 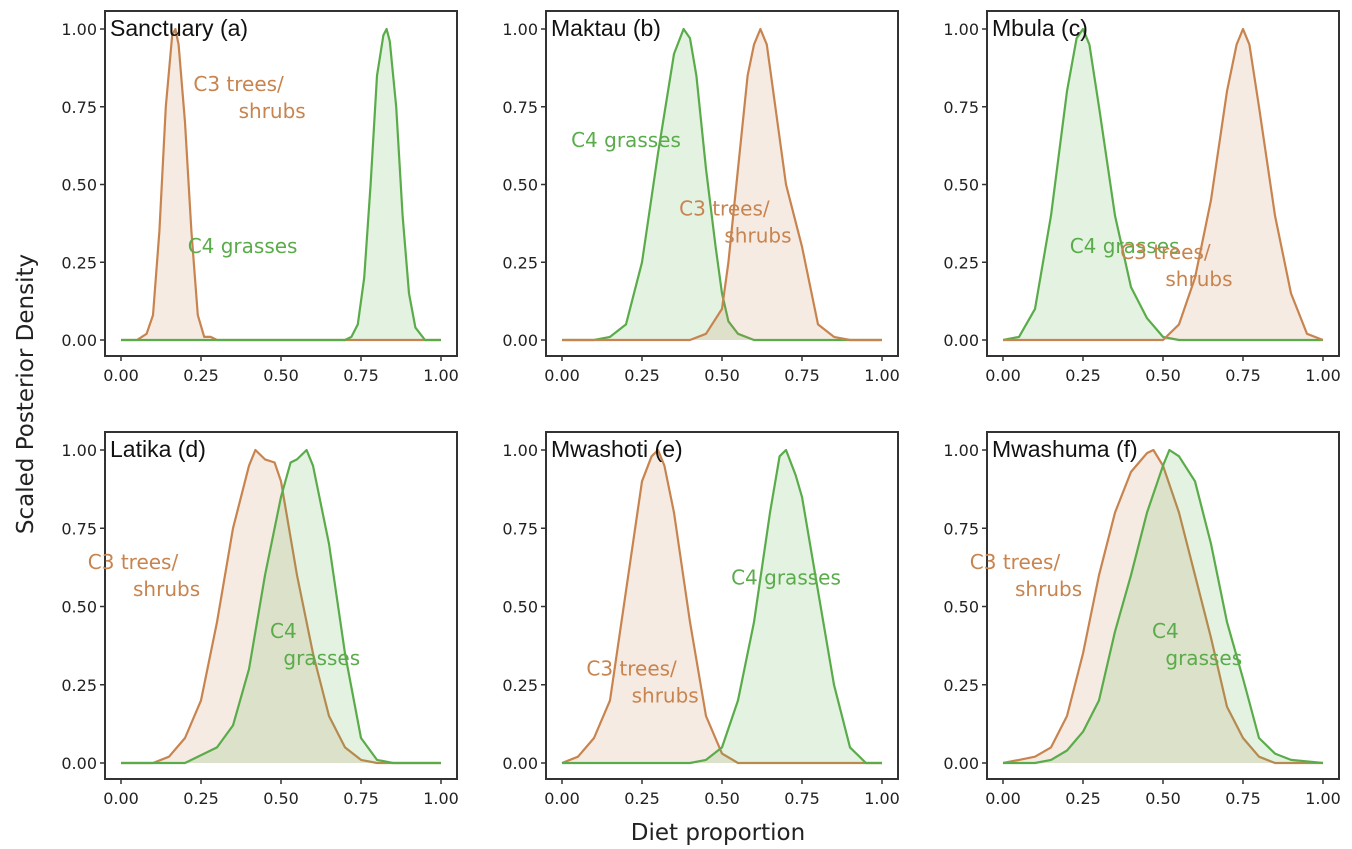 What do you see at coordinates (179, 28) in the screenshot?
I see `panel-title: Sanctuary (a)` at bounding box center [179, 28].